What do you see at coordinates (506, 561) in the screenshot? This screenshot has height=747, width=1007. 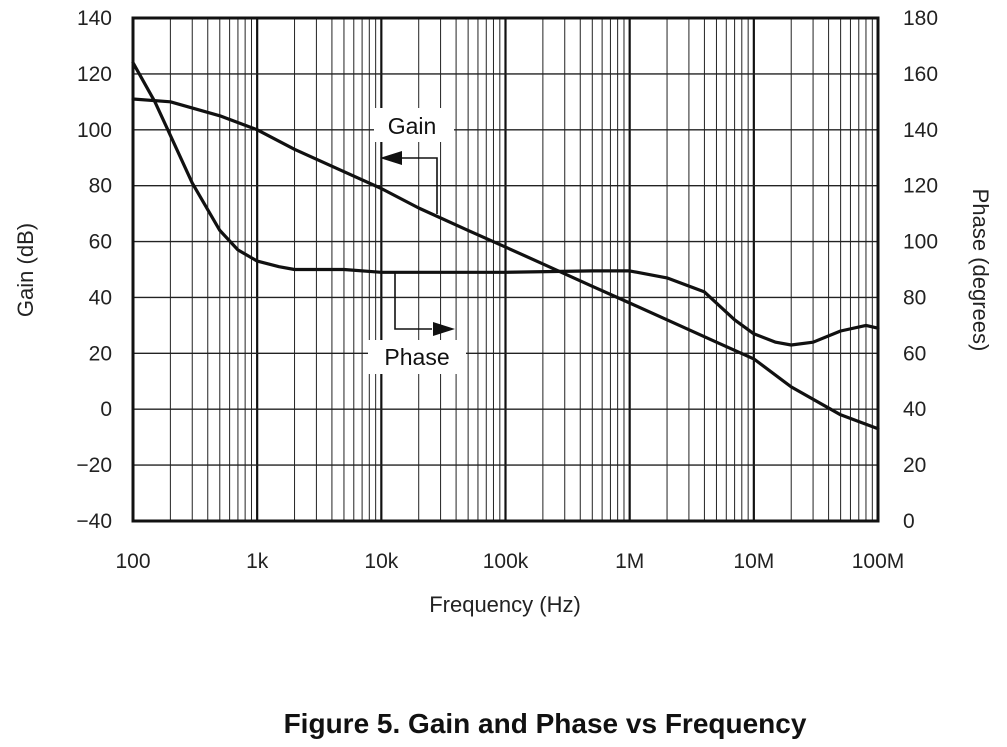 I see `x-tick-label: 100k` at bounding box center [506, 561].